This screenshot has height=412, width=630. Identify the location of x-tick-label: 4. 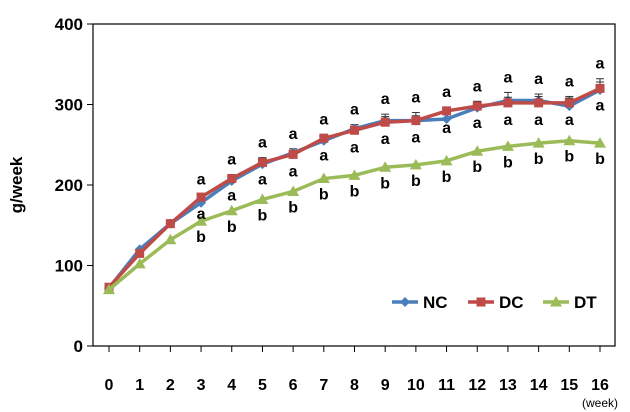
(231, 385).